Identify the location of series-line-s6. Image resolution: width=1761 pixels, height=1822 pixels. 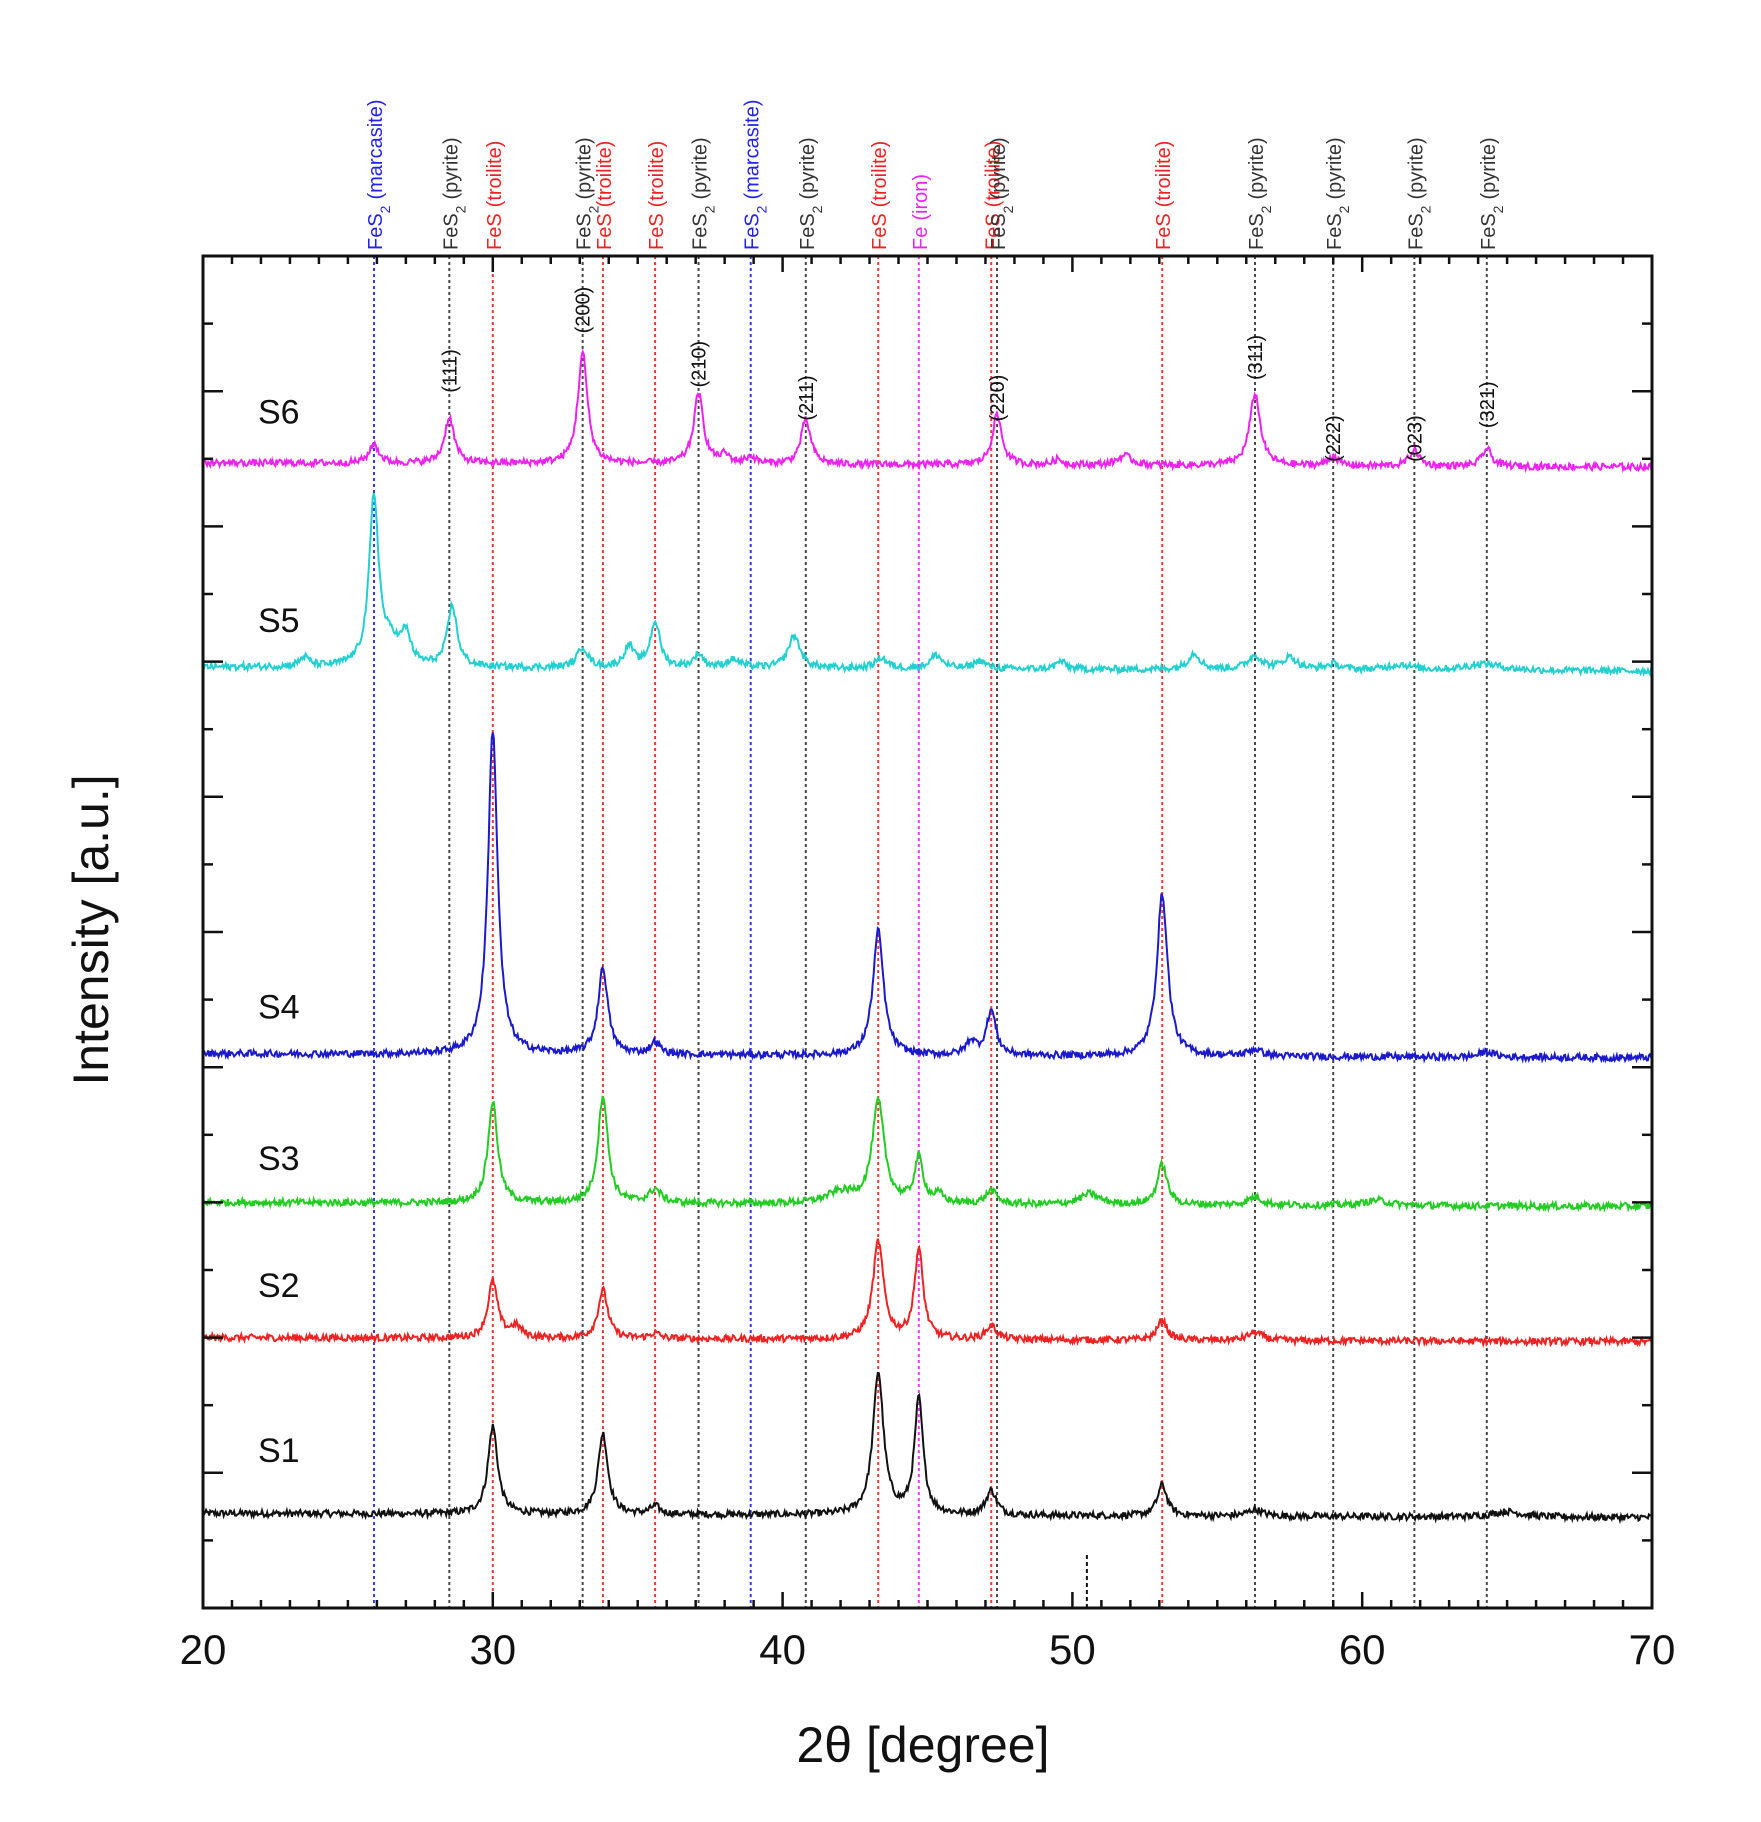
(927, 411).